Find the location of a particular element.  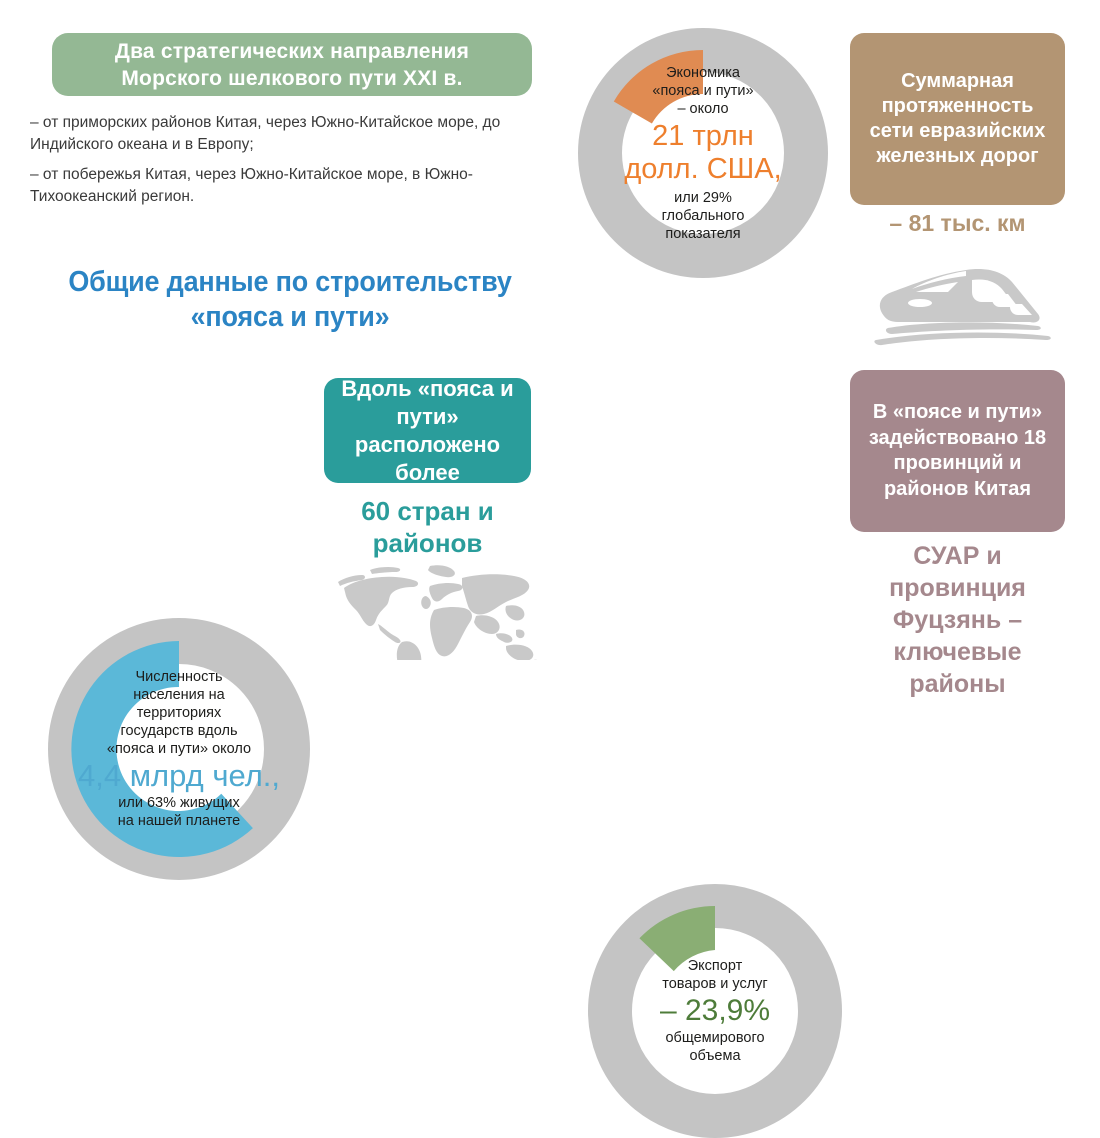

population-label-line-4: государств вдоль is located at coordinates (179, 731).